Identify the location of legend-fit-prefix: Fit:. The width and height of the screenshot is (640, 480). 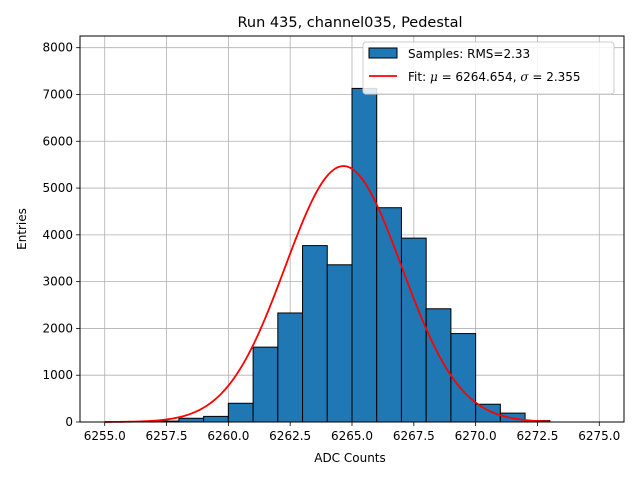
(419, 77).